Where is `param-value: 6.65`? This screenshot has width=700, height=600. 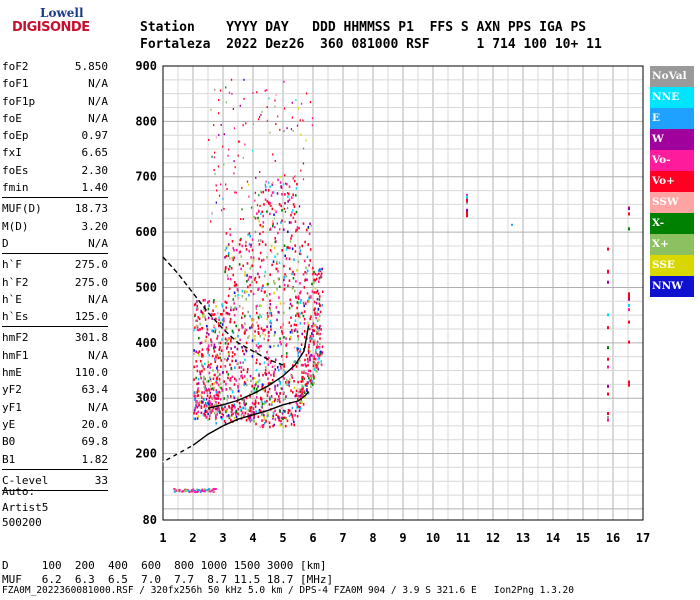
param-value: 6.65 is located at coordinates (95, 153).